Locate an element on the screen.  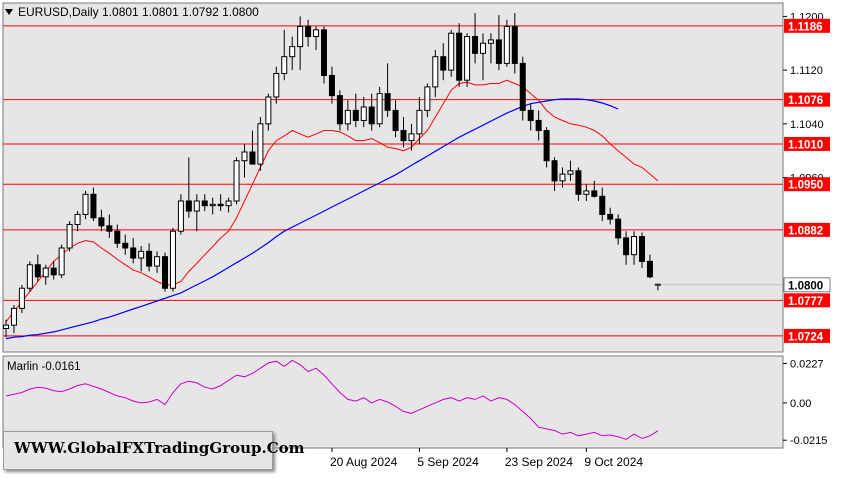
level-label: 1.0950 is located at coordinates (805, 186).